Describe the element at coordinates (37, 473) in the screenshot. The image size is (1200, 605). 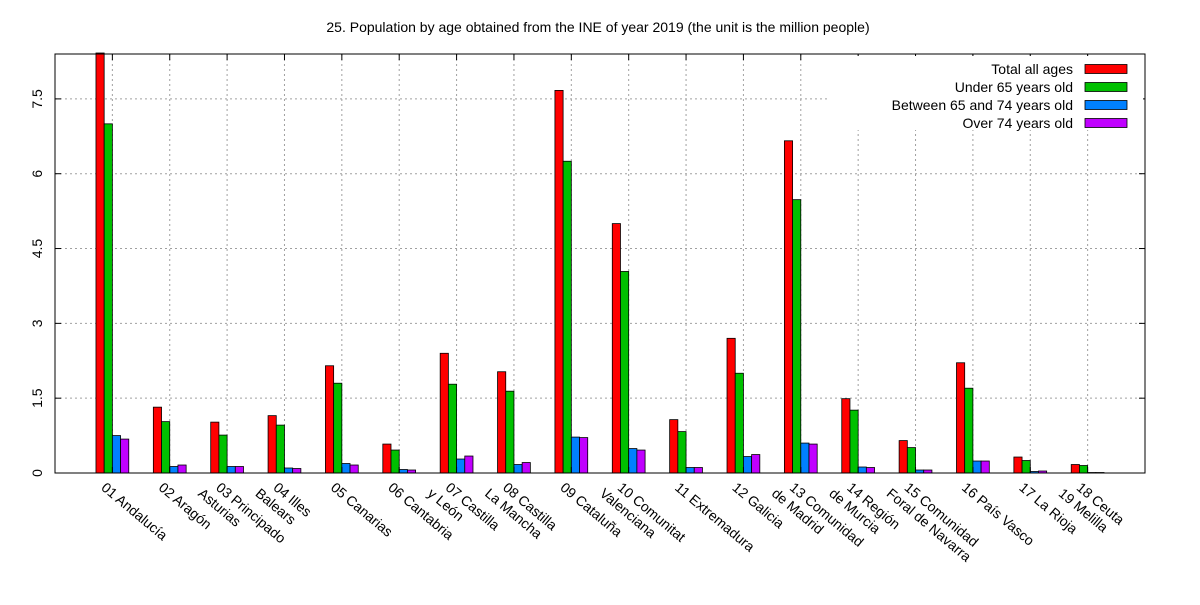
I see `y-tick-label: 0` at that location.